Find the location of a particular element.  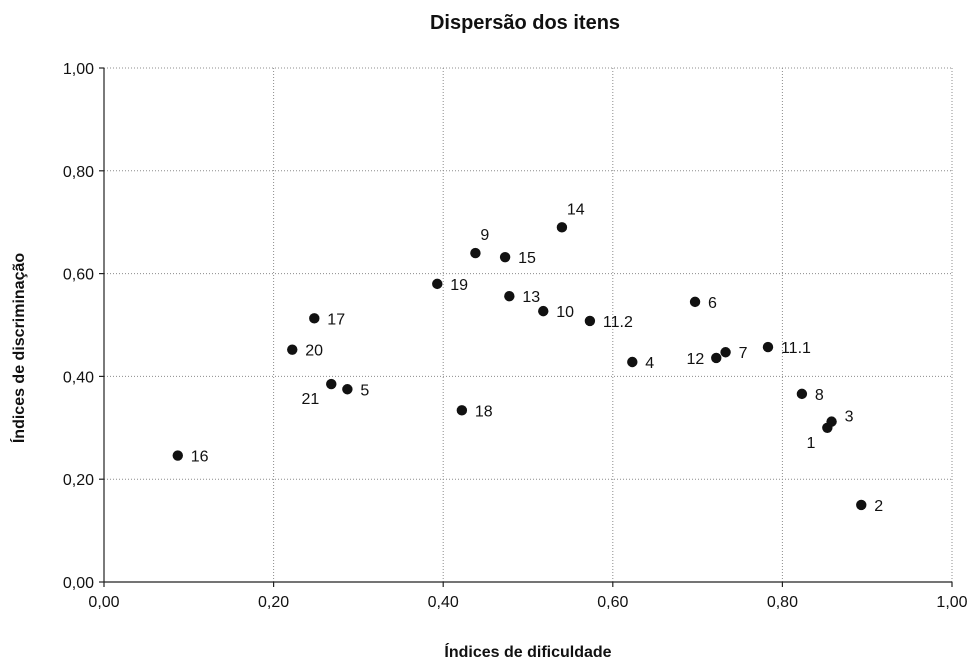

point-label: 8 is located at coordinates (819, 395).